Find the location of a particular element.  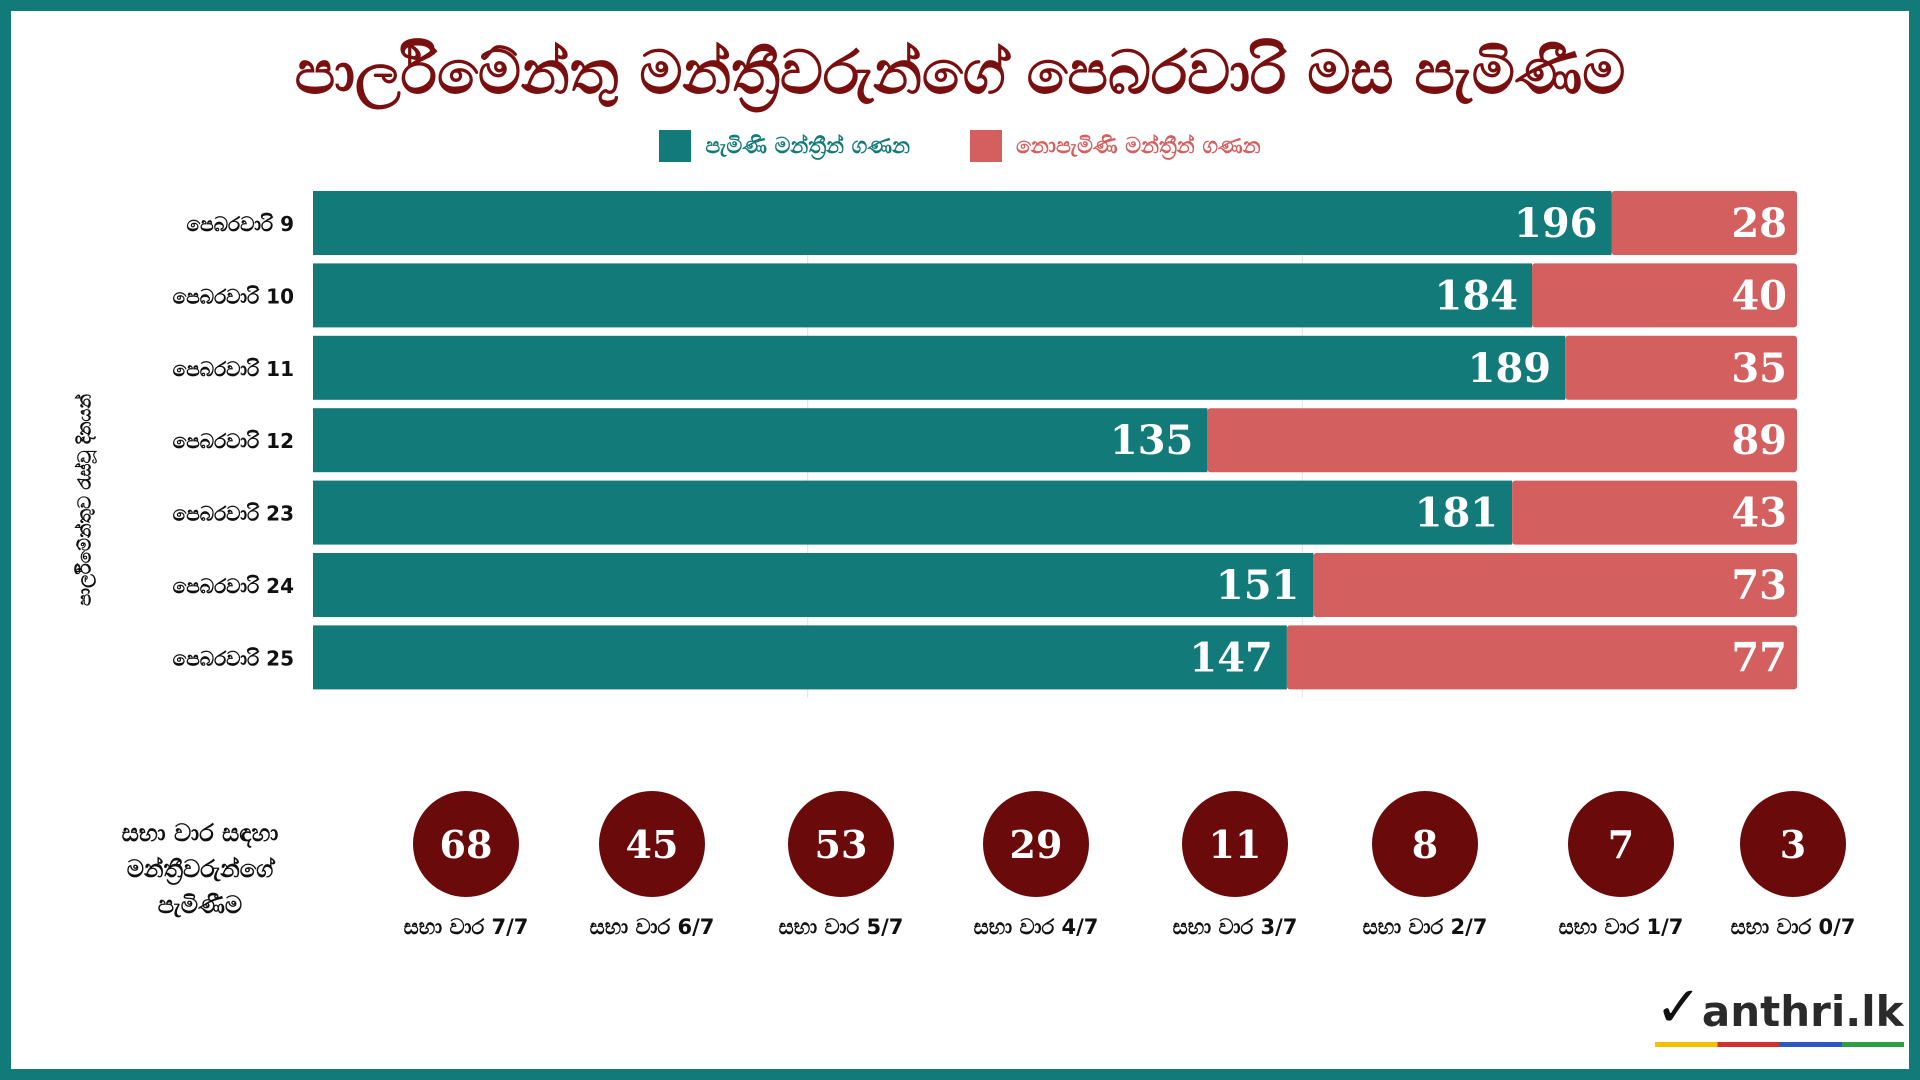

data-label-absent-4: 89 is located at coordinates (1759, 440).